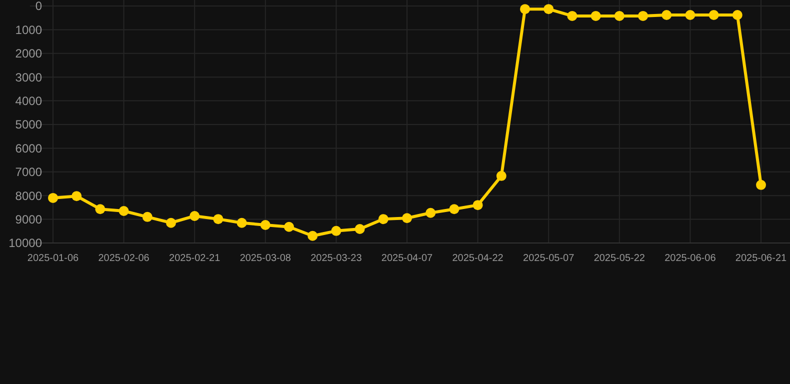  I want to click on y-tick-label: 7000, so click(28, 172).